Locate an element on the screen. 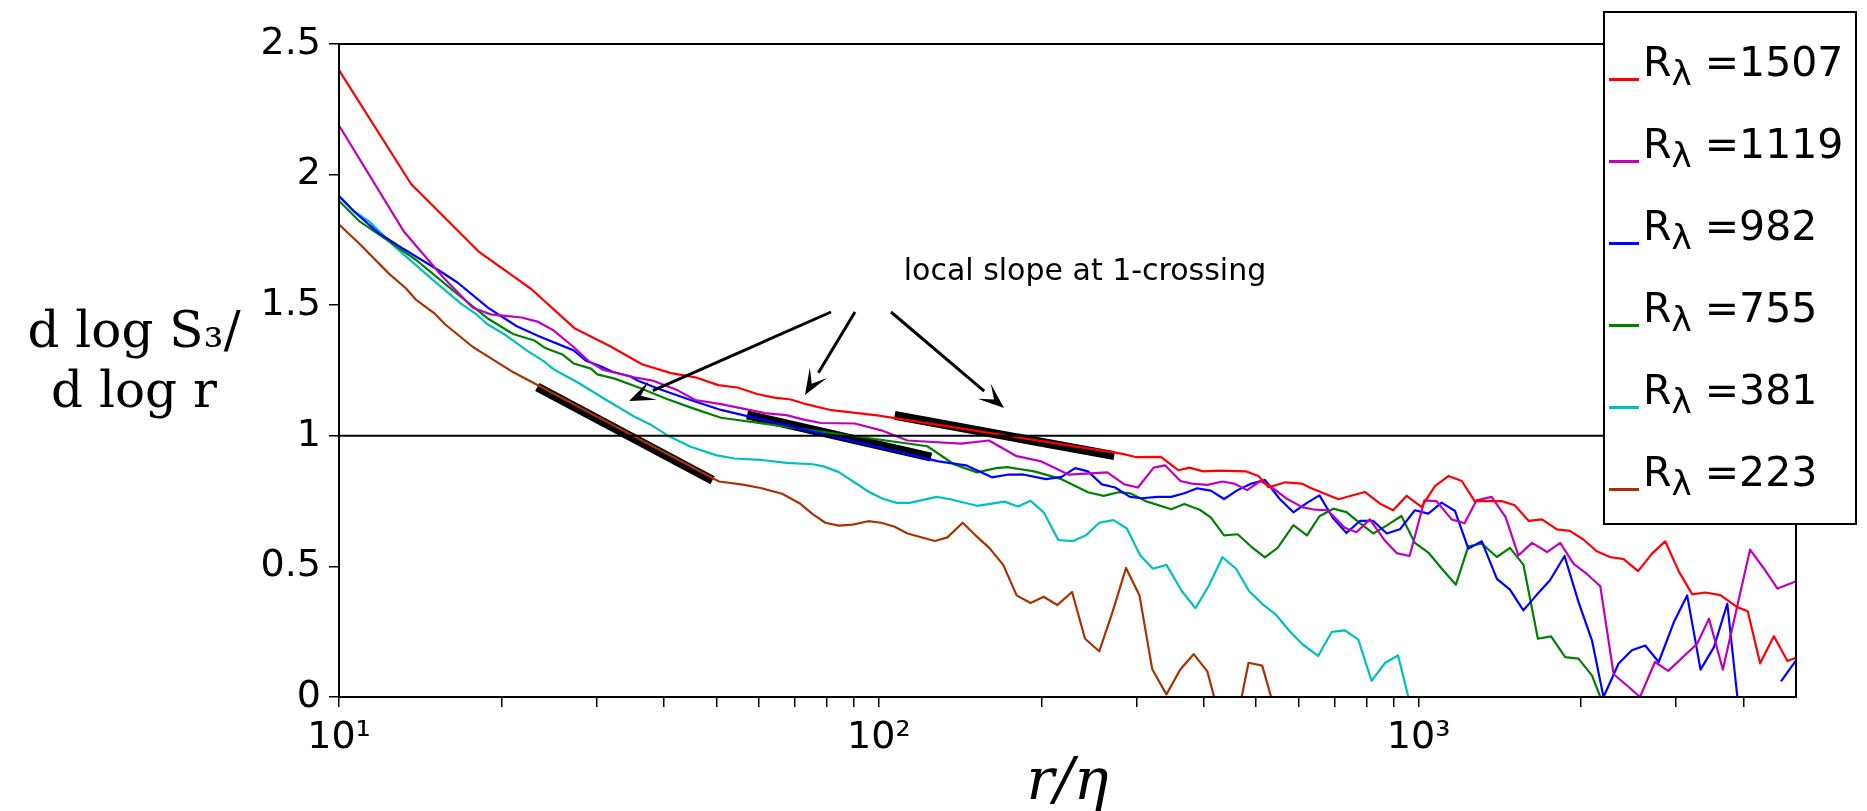 This screenshot has height=811, width=1867. y-tick-label: 2 is located at coordinates (308, 171).